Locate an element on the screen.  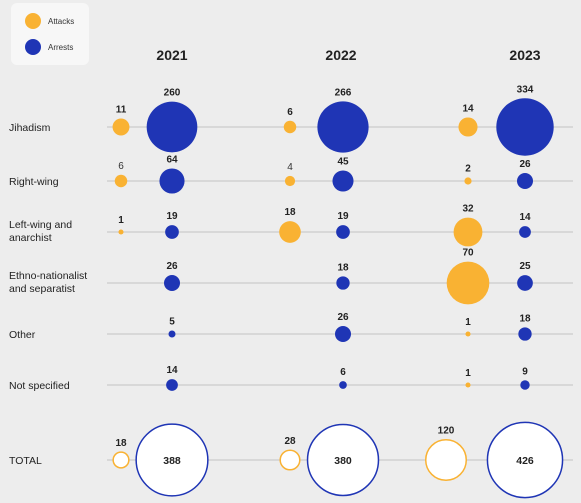
legend-attacks-swatch is located at coordinates (33, 21).